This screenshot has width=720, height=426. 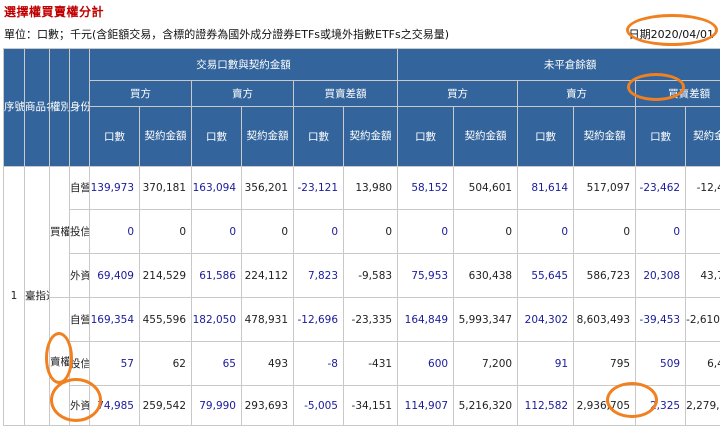 I want to click on cell-open-buy-amount: 504,601, so click(x=486, y=188).